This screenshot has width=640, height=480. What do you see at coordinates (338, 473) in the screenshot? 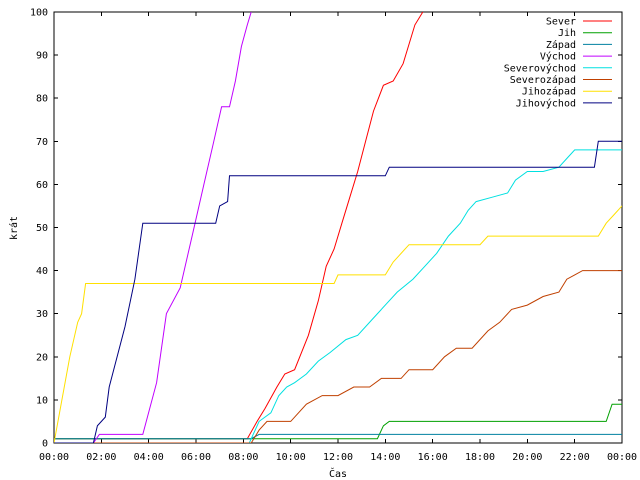
I see `x-axis-label: Čas` at bounding box center [338, 473].